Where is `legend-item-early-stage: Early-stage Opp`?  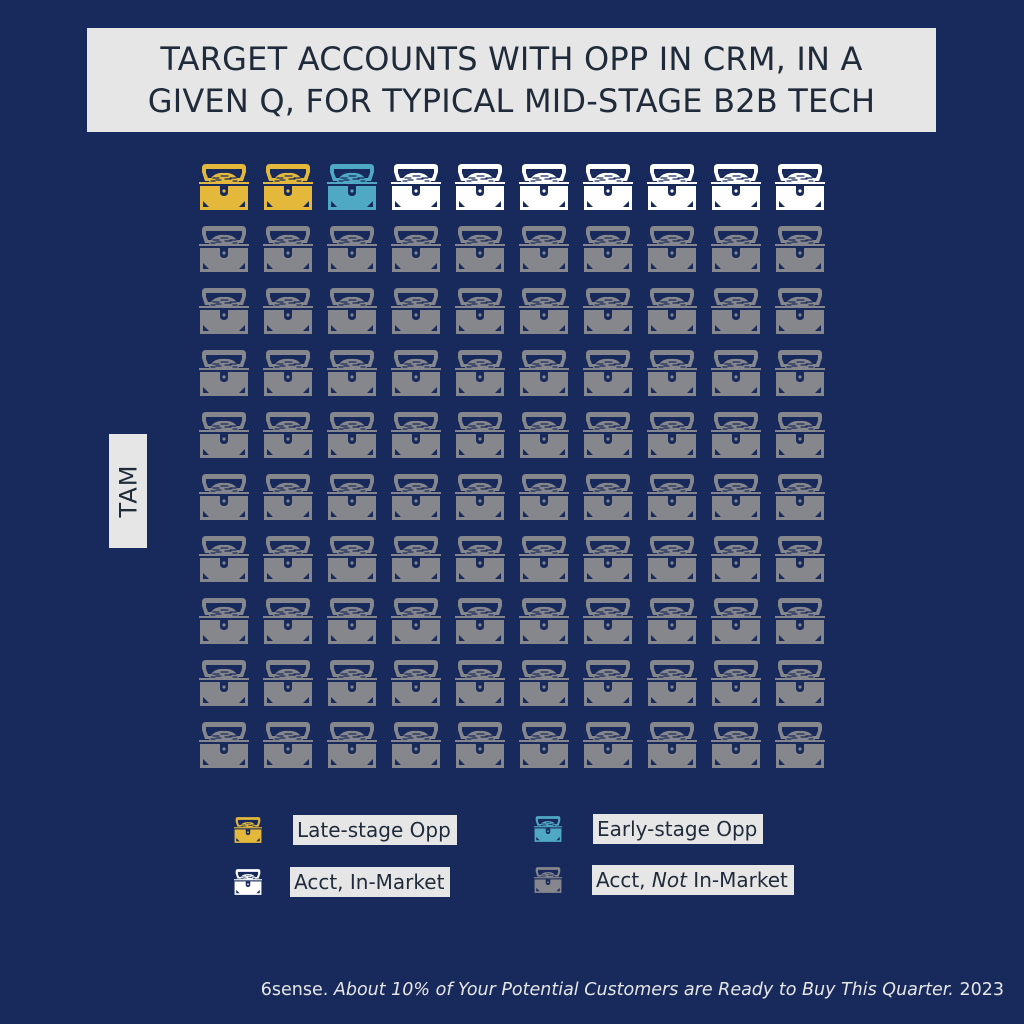 legend-item-early-stage: Early-stage Opp is located at coordinates (649, 829).